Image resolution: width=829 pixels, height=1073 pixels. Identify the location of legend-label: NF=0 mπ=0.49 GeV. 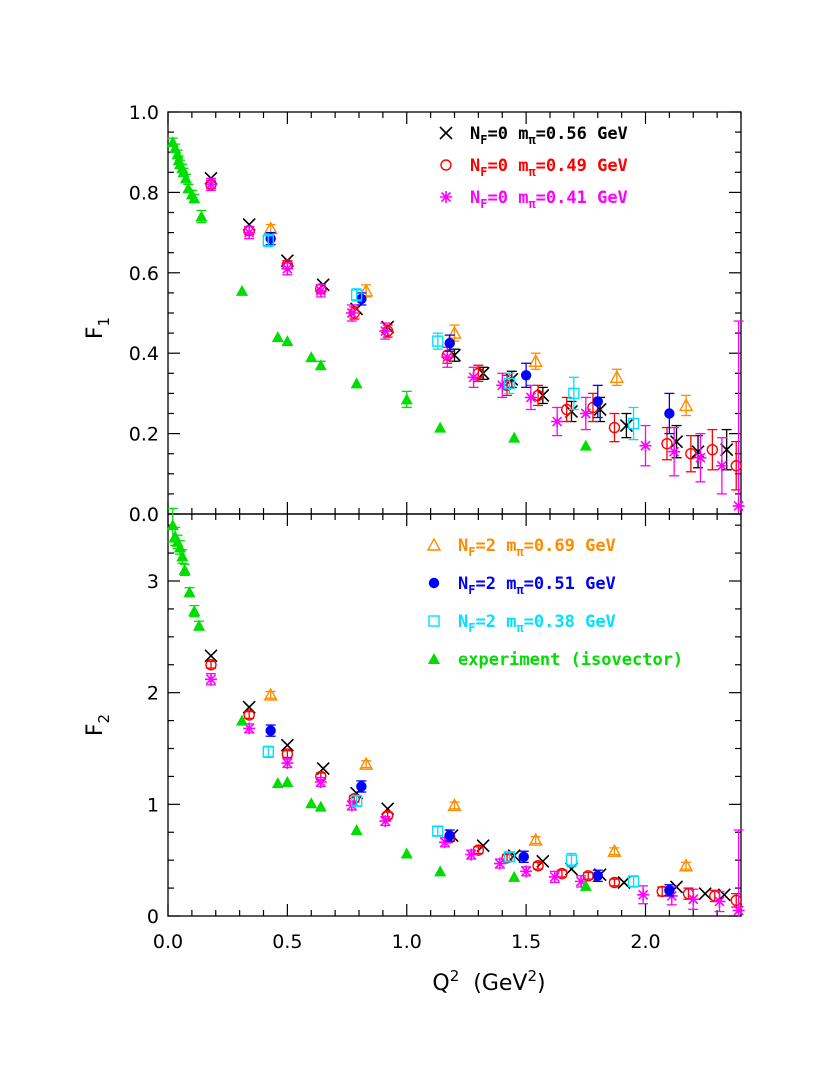
(549, 167).